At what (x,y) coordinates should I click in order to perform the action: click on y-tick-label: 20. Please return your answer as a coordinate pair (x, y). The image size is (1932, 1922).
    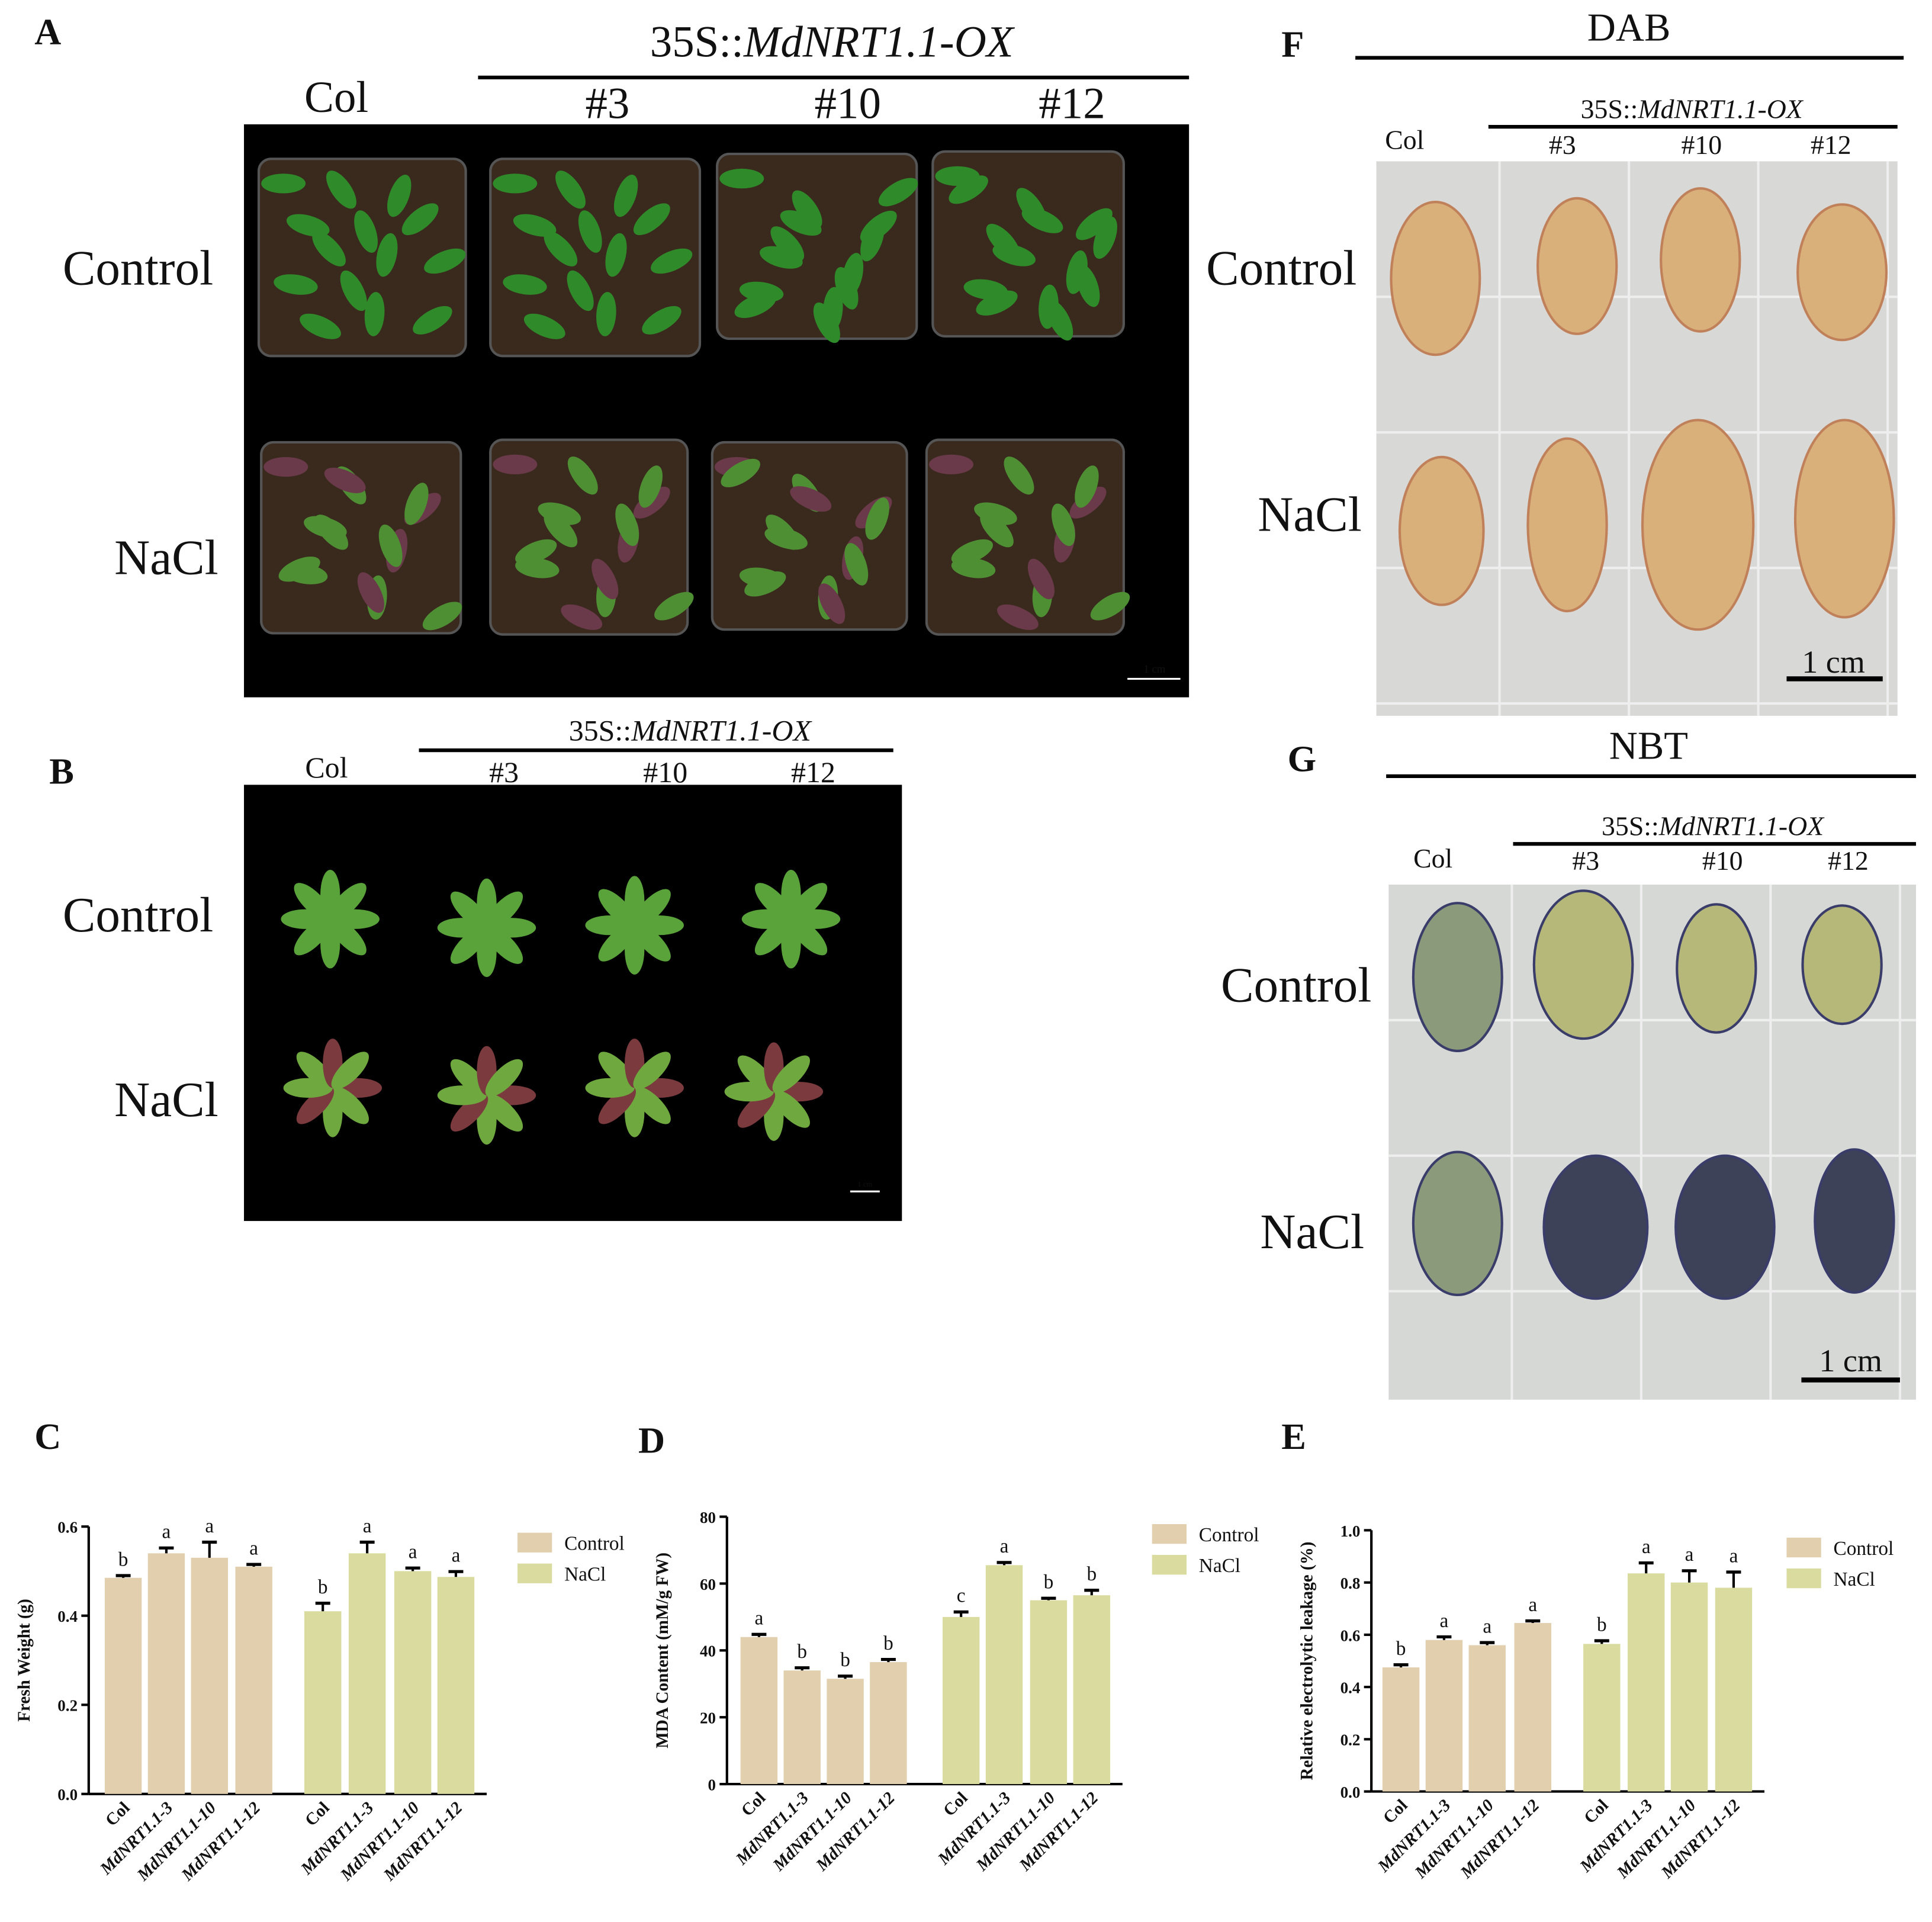
    Looking at the image, I should click on (708, 1718).